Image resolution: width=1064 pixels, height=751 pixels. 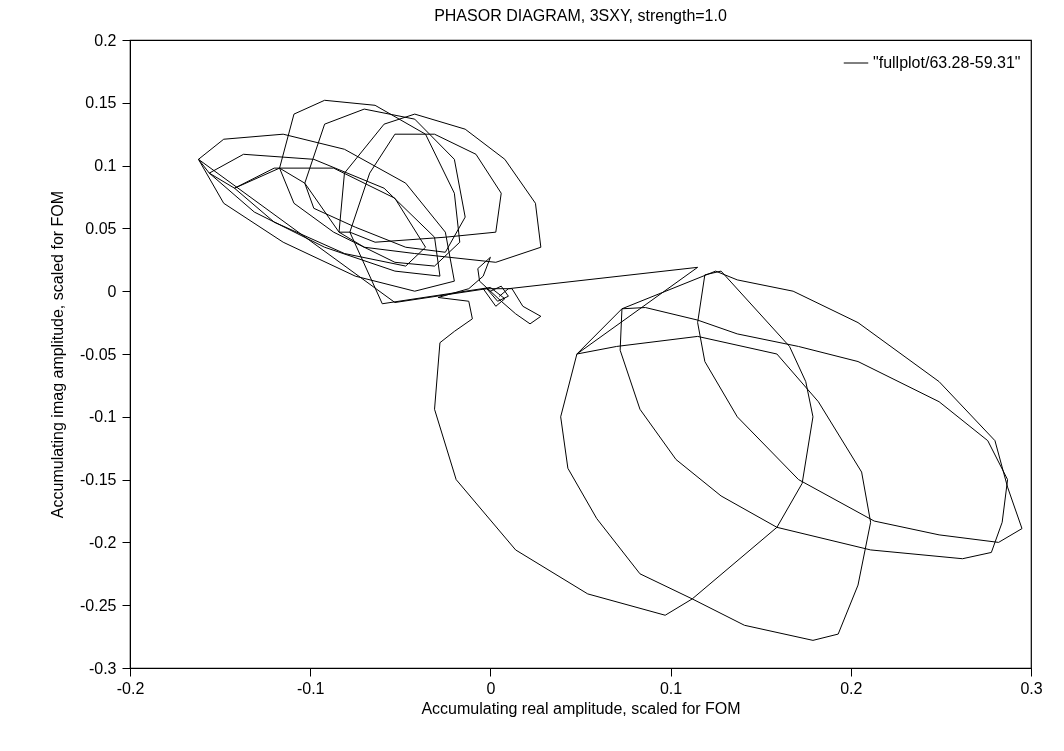 What do you see at coordinates (101, 103) in the screenshot?
I see `y-tick-label: 0.15` at bounding box center [101, 103].